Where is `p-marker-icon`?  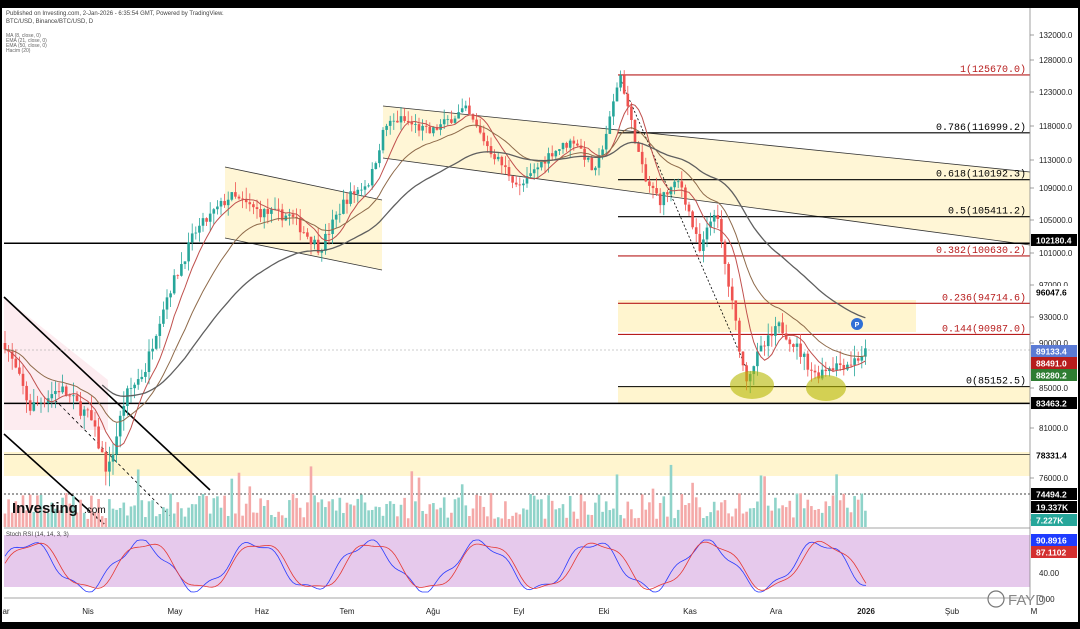 p-marker-icon is located at coordinates (857, 324).